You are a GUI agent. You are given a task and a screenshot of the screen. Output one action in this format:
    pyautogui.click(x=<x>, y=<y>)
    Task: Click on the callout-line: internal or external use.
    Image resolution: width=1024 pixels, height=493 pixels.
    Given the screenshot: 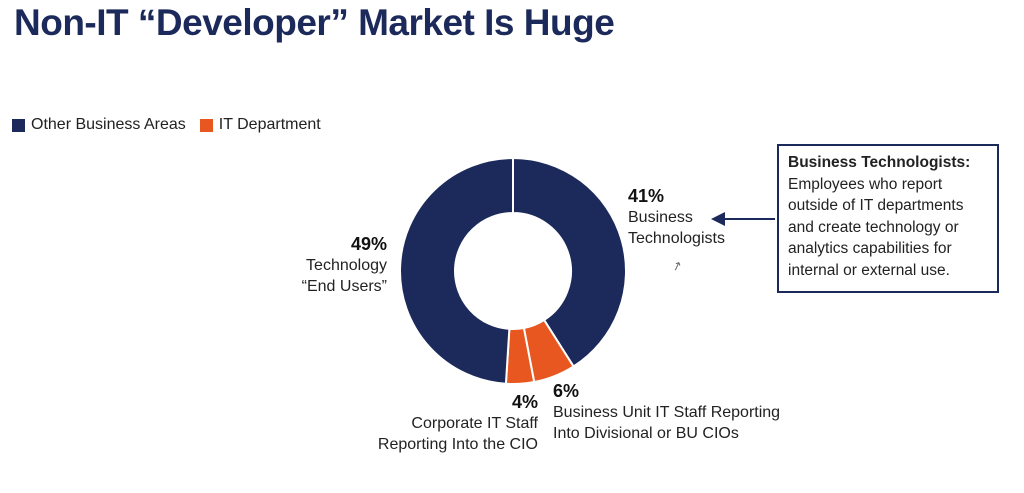 What is the action you would take?
    pyautogui.click(x=869, y=270)
    